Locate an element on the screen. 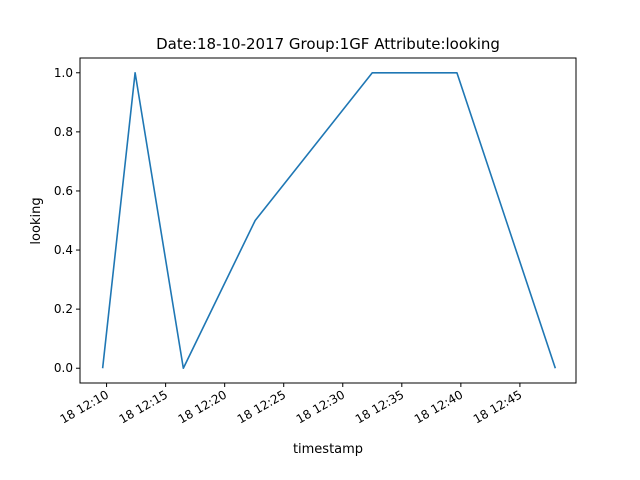 The image size is (640, 480). y-tick-label: 0.8 is located at coordinates (63, 132).